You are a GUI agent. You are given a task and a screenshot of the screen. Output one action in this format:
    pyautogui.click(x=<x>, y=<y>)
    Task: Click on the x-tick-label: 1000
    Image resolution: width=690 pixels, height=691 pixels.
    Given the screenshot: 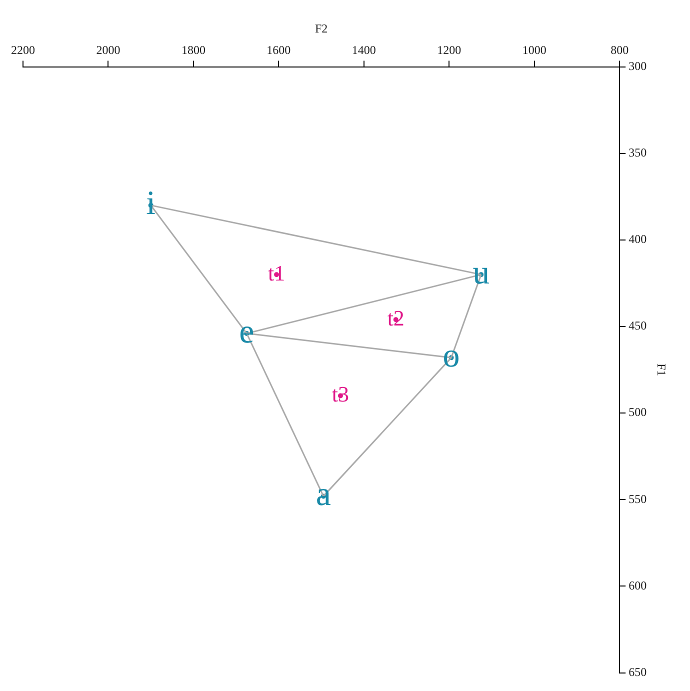 What is the action you would take?
    pyautogui.click(x=534, y=49)
    